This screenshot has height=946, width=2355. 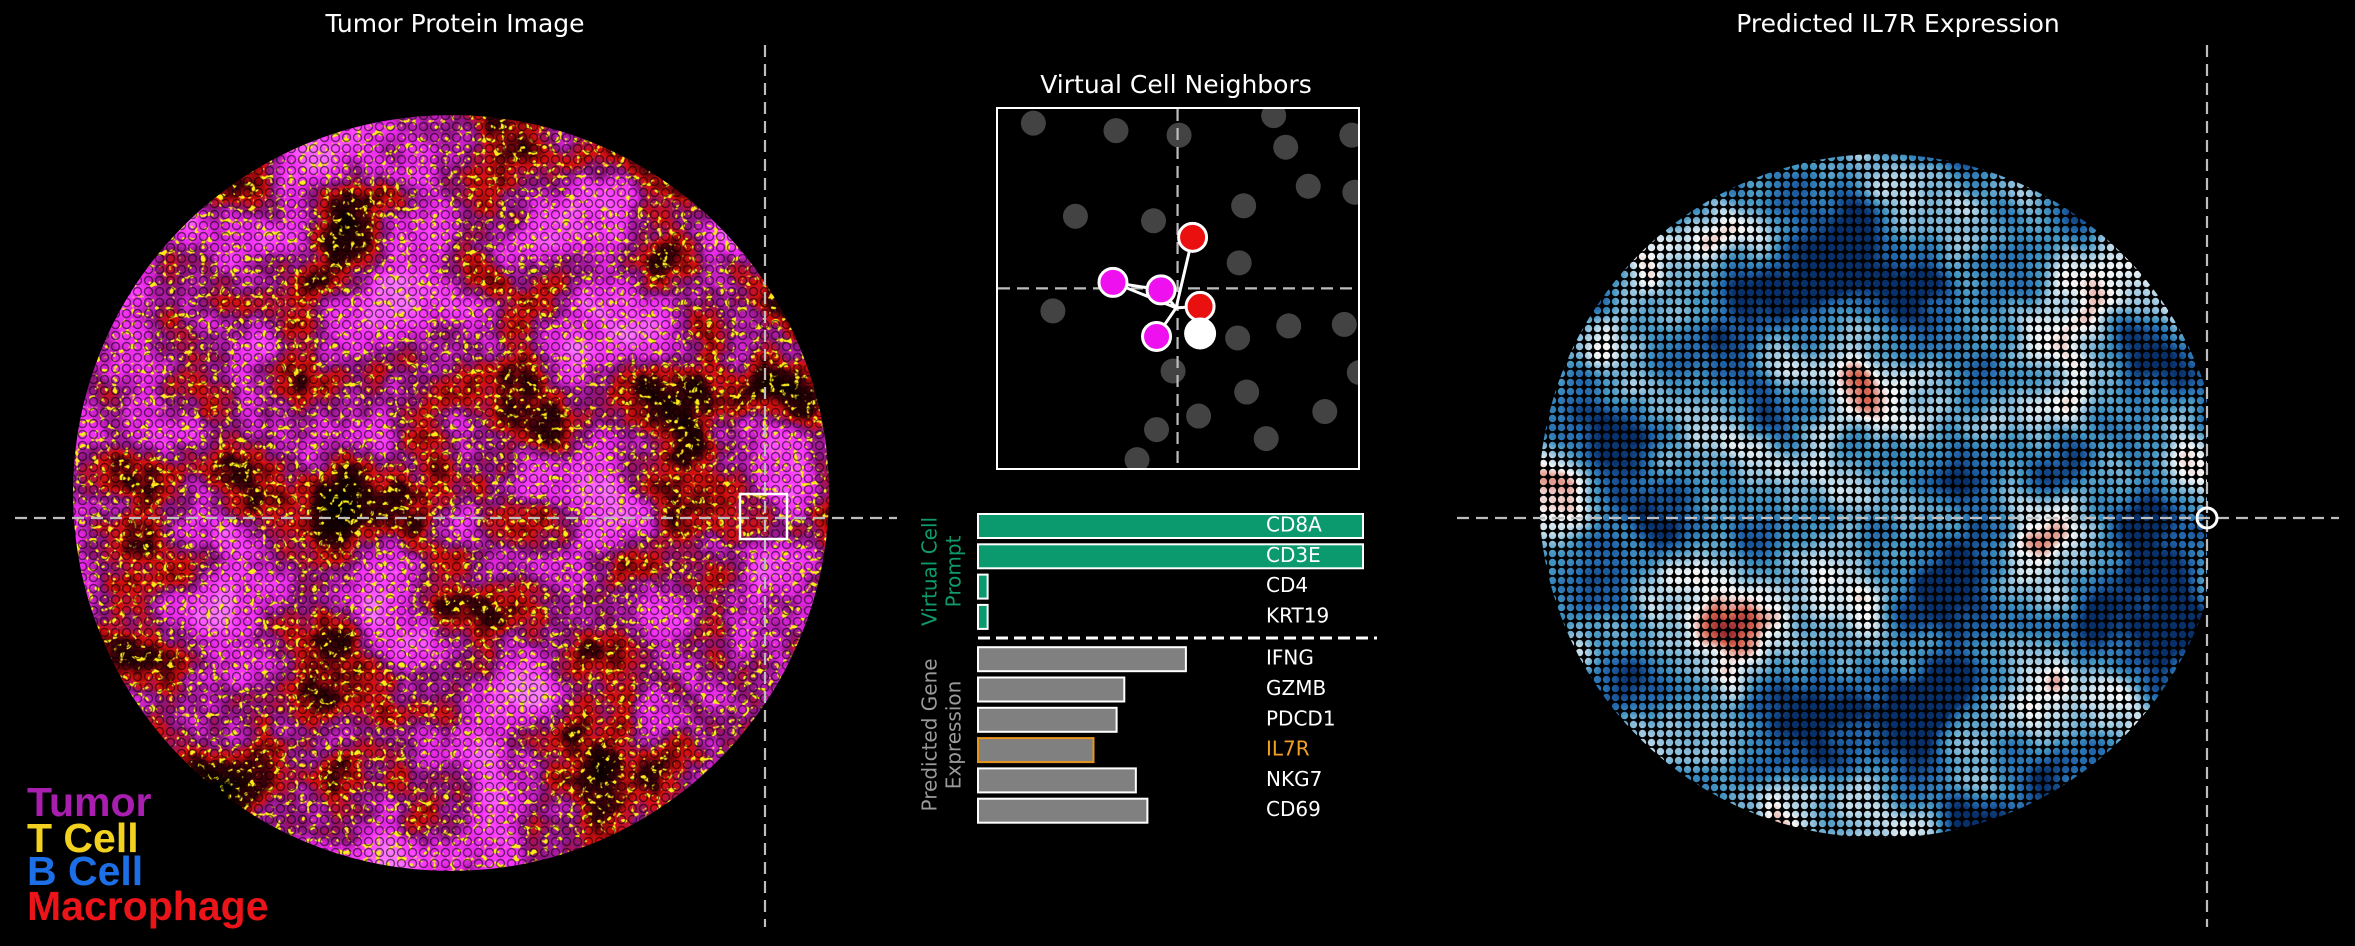 I want to click on bar-label: CD4, so click(x=1287, y=585).